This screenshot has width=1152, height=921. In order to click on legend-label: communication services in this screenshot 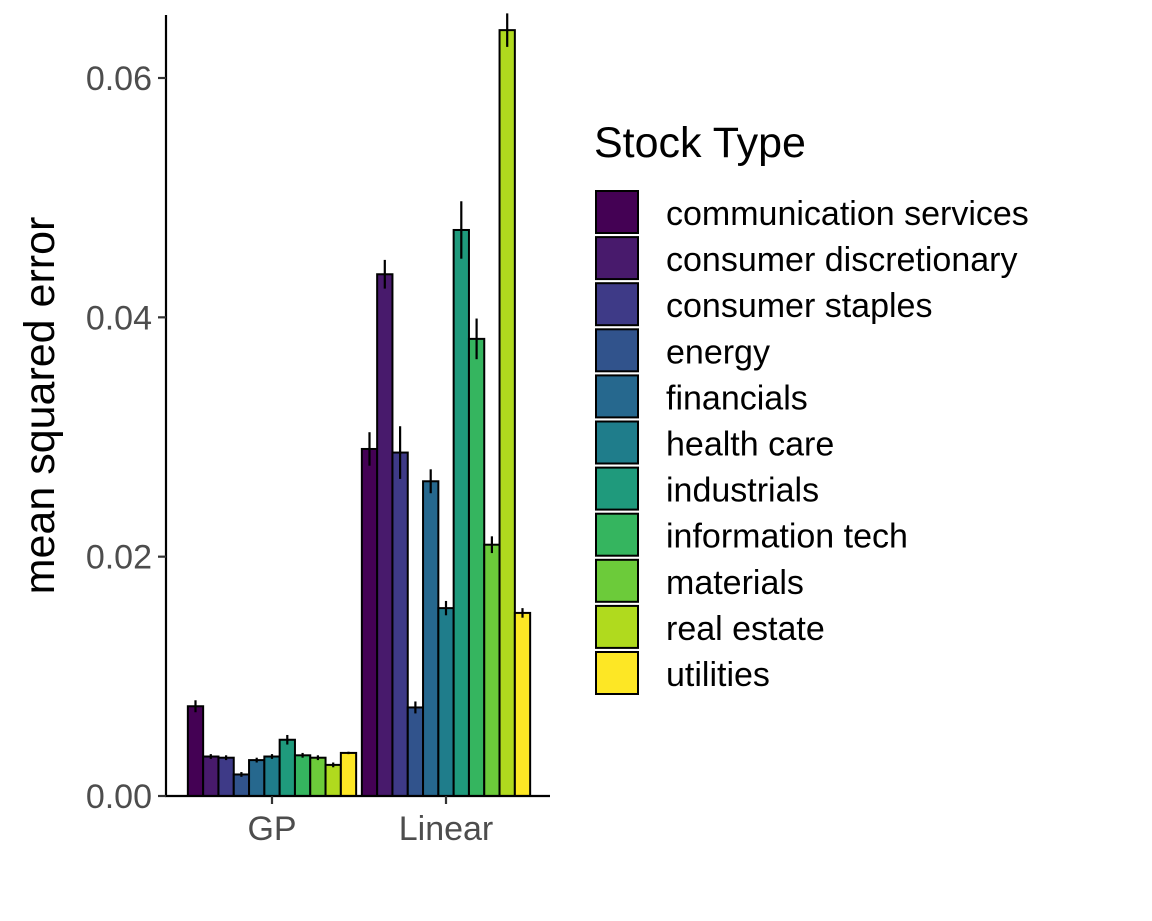, I will do `click(847, 214)`.